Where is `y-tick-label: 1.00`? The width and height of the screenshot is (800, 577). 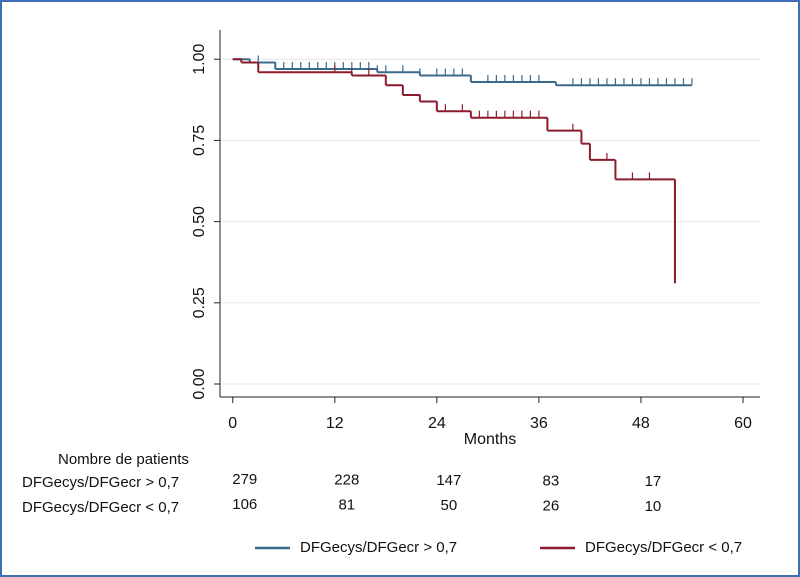 y-tick-label: 1.00 is located at coordinates (199, 59).